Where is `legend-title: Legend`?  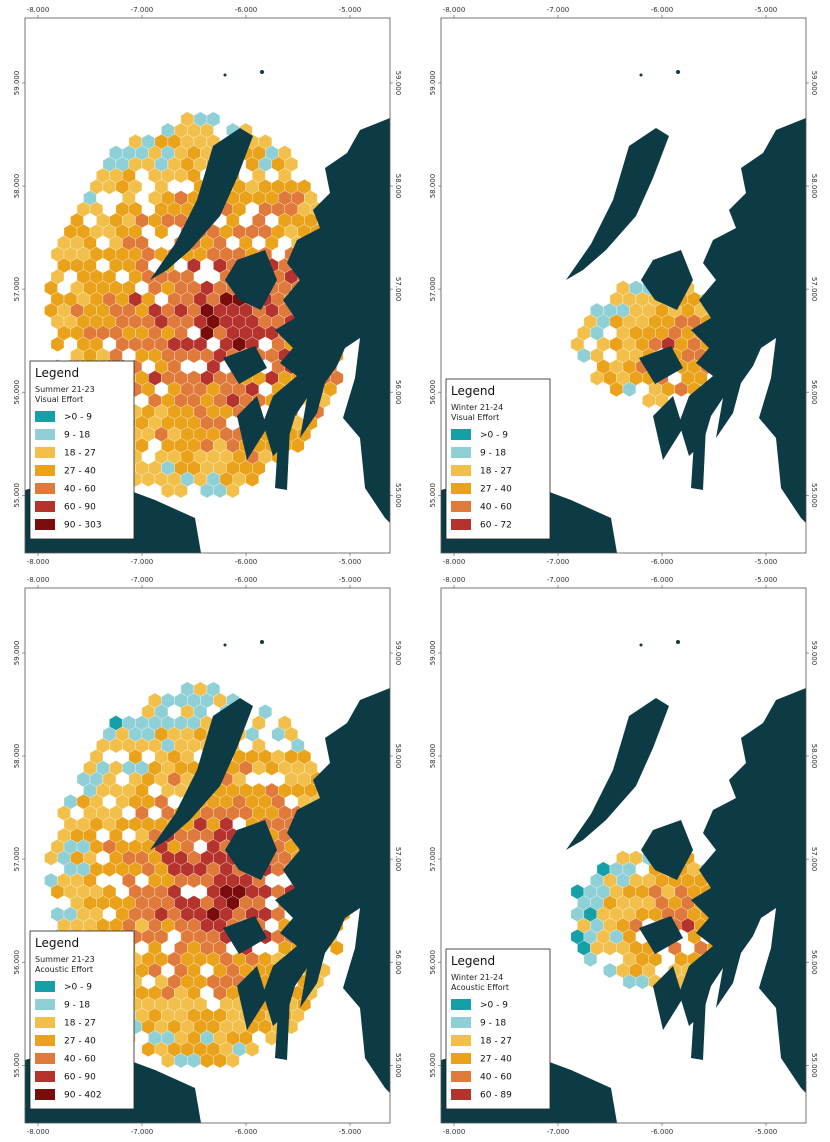
legend-title: Legend is located at coordinates (57, 373).